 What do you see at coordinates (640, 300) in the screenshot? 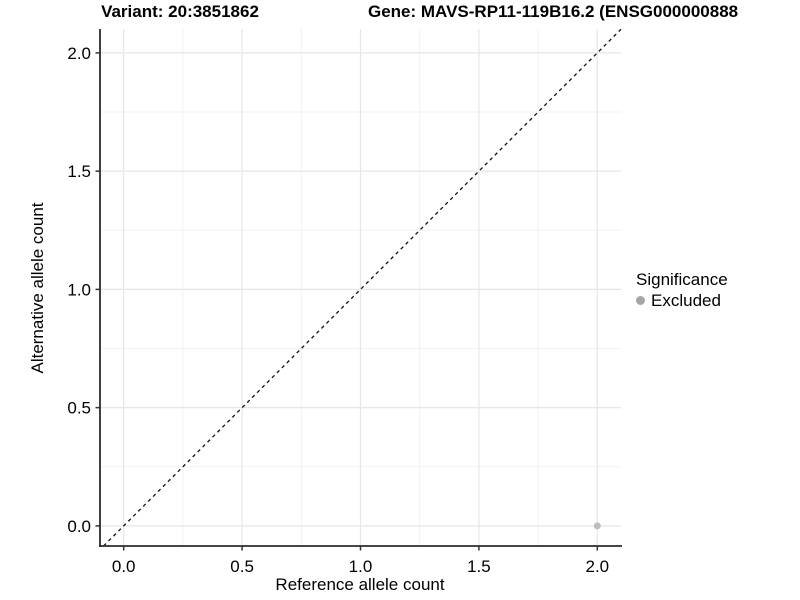
I see `legend-key-dot-icon` at bounding box center [640, 300].